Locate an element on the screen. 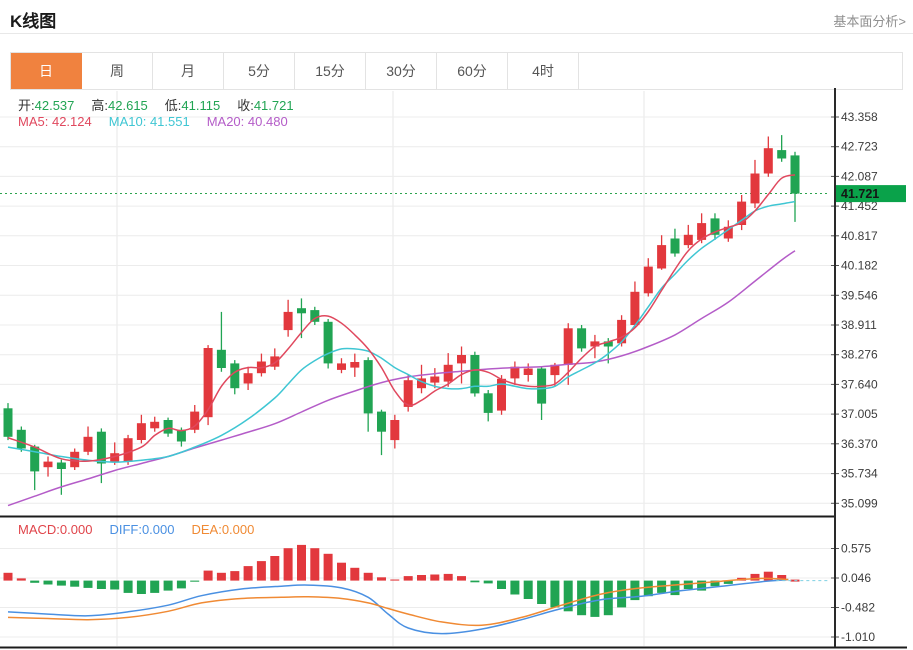 This screenshot has height=650, width=913. open-readout: 开:42.537 is located at coordinates (46, 105).